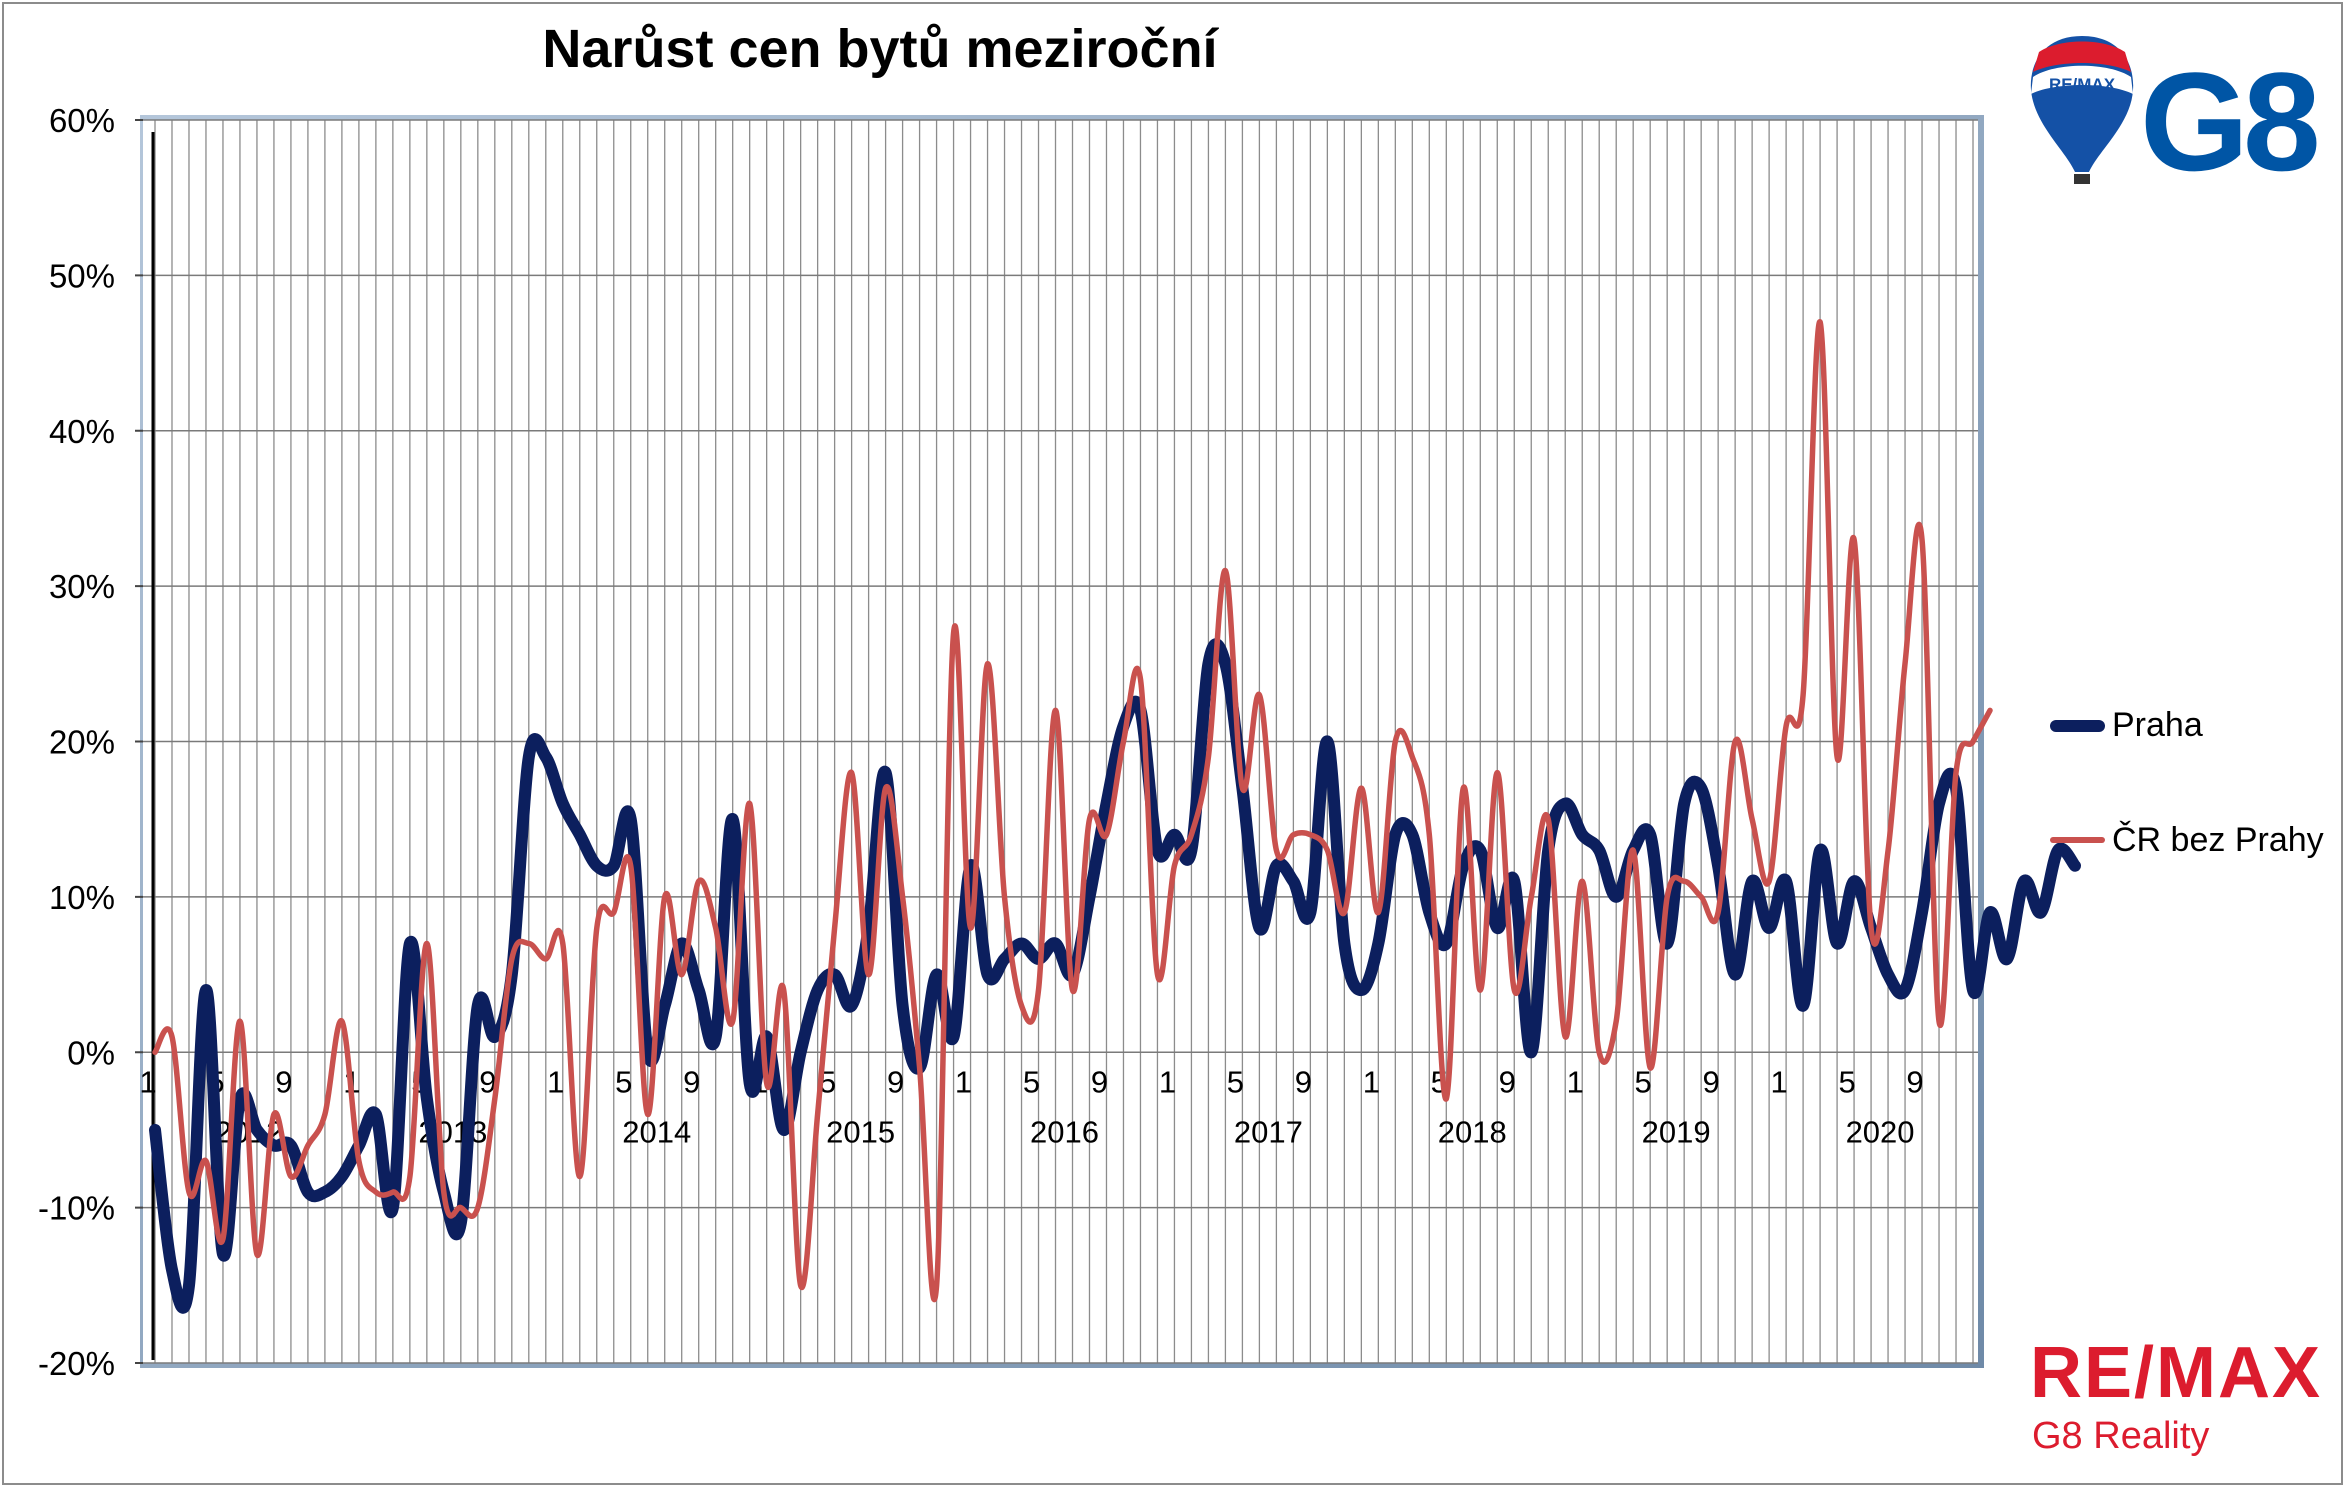  Describe the element at coordinates (2077, 840) in the screenshot. I see `legend-swatch-cr` at that location.